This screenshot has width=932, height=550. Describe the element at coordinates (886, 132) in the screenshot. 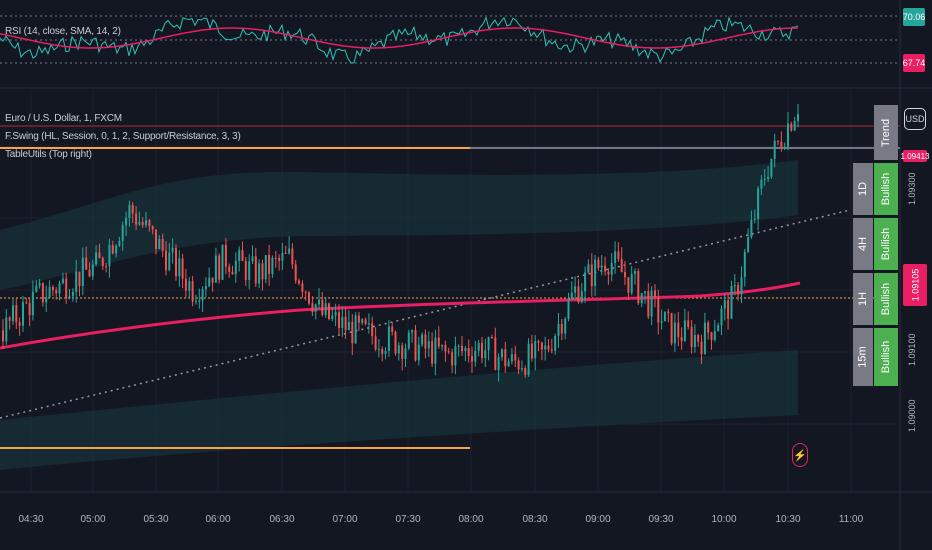

I see `trend-header-text: Trend` at that location.